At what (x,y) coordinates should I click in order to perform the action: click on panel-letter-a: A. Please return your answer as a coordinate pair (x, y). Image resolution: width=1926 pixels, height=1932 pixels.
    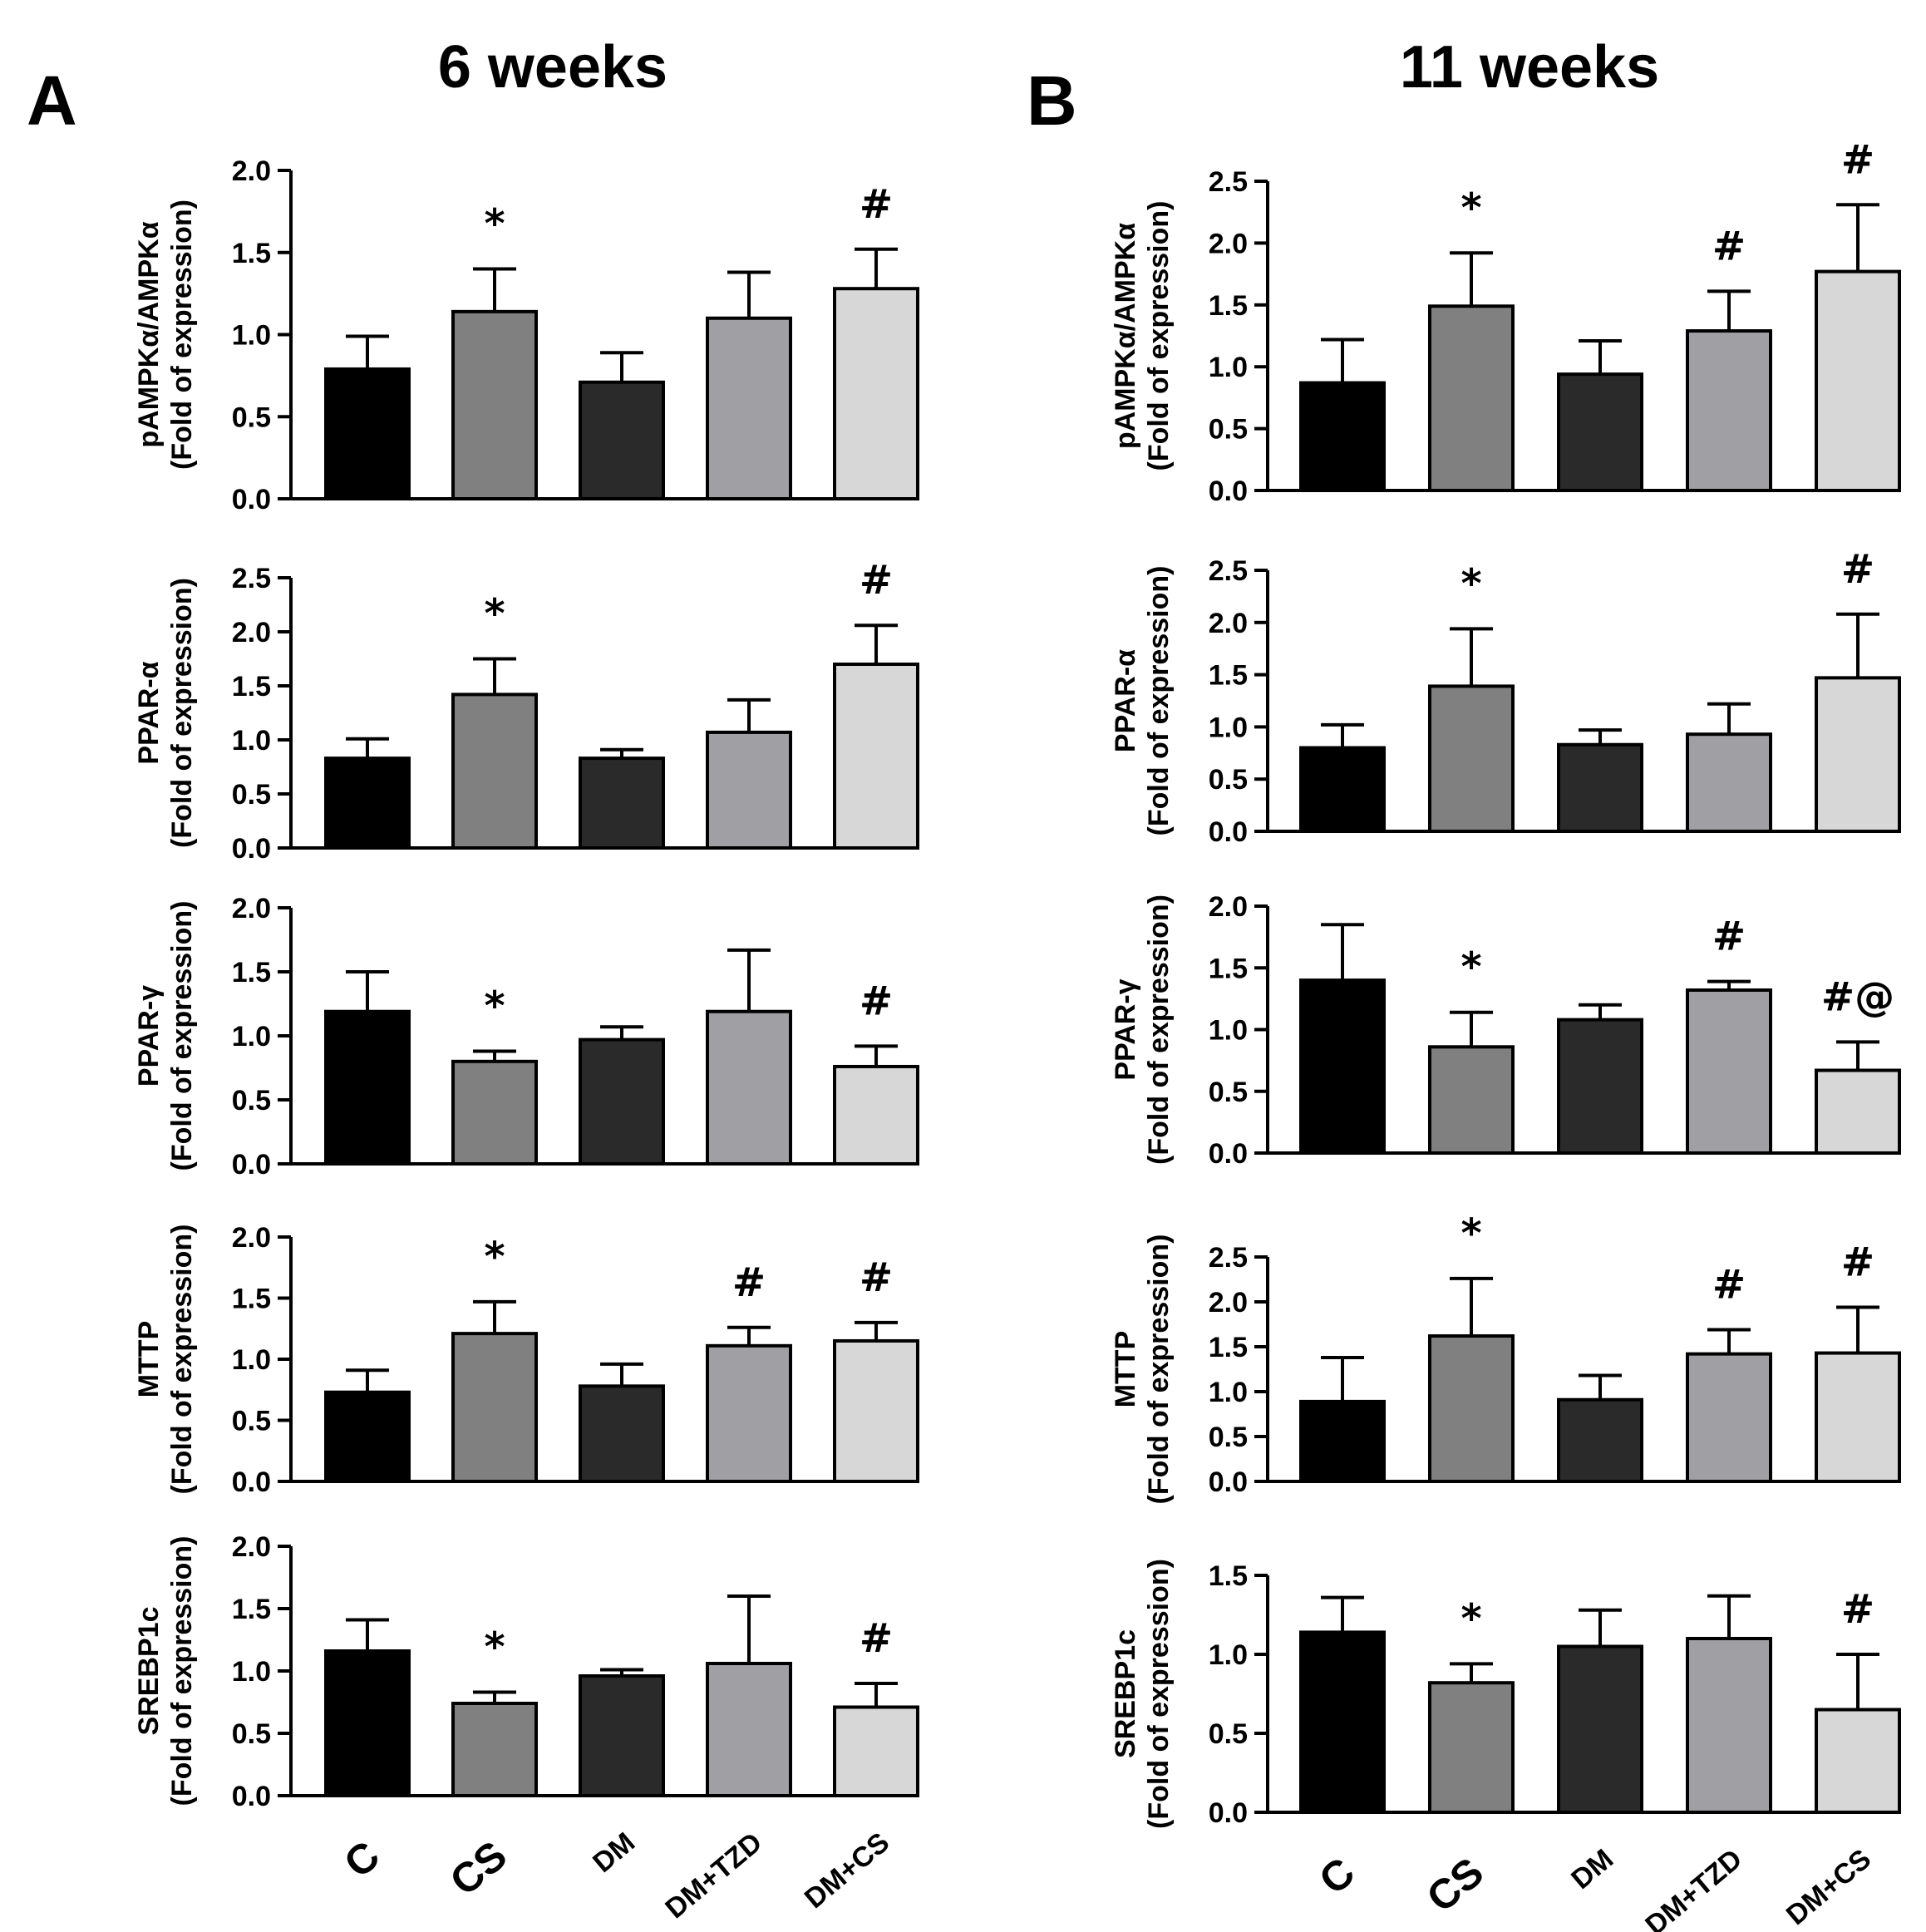
    Looking at the image, I should click on (52, 101).